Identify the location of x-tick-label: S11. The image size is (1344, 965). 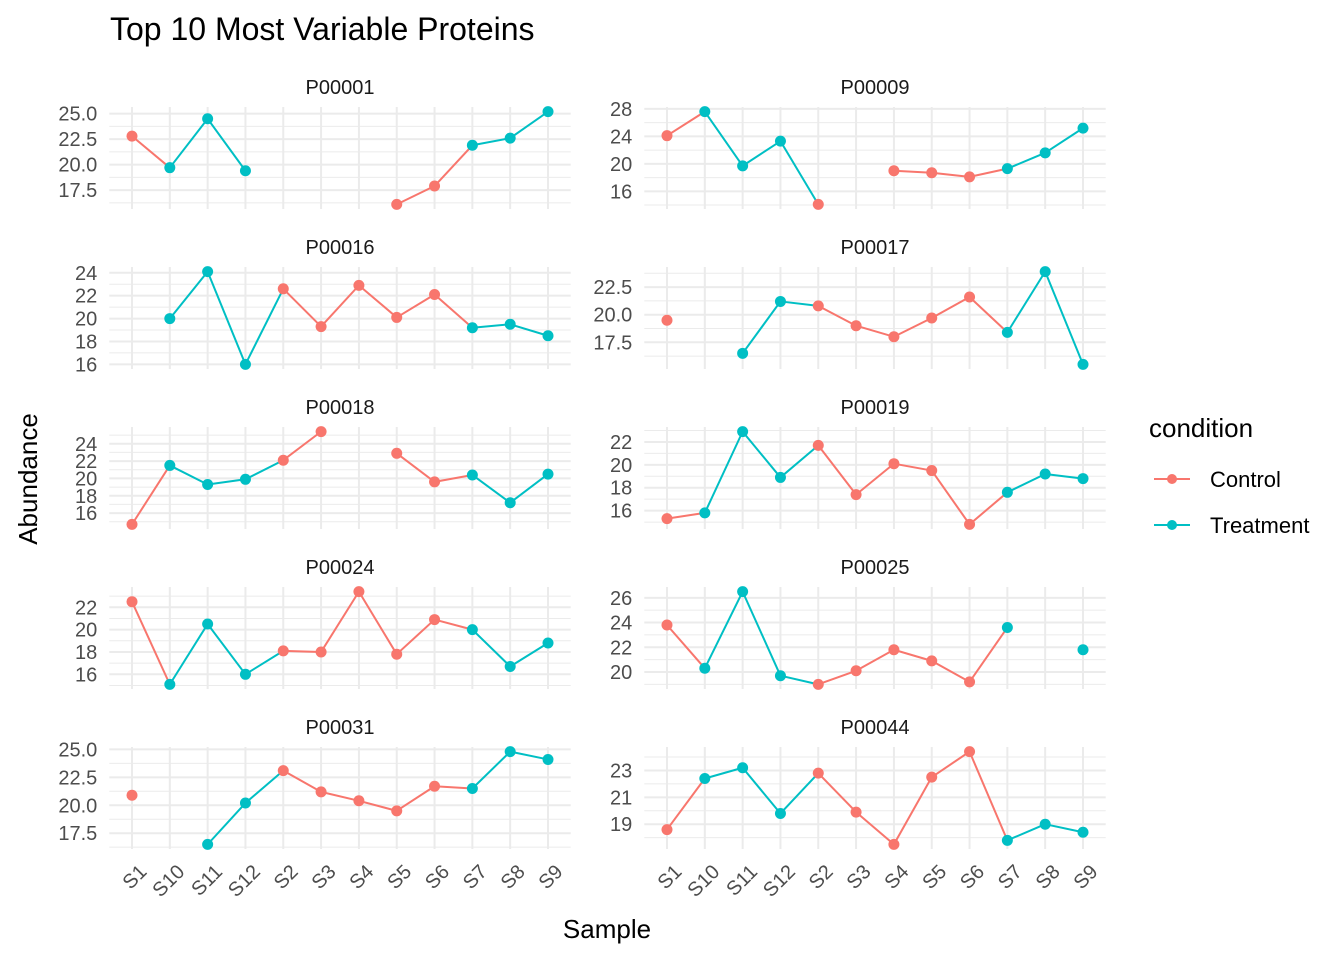
(207, 881).